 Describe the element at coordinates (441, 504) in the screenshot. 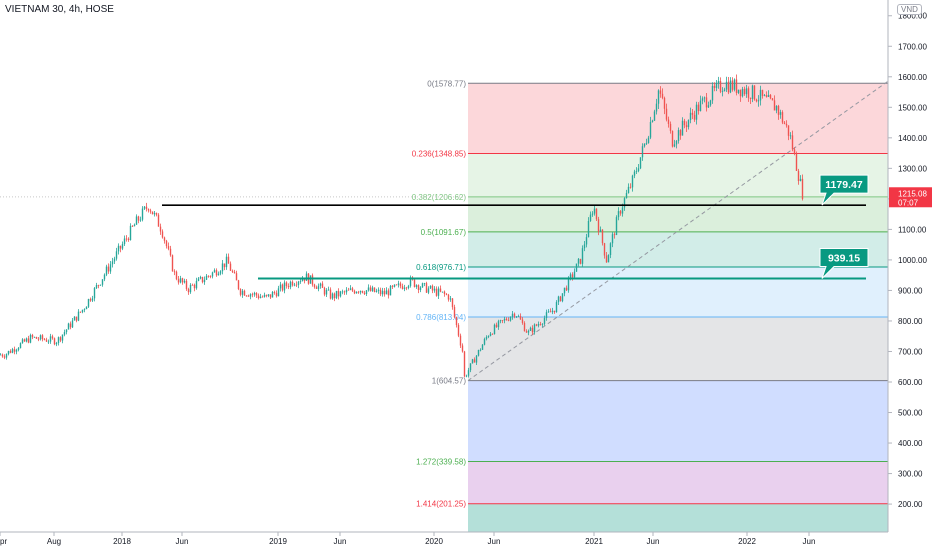

I see `fib-level-label: 1.414(201.25)` at that location.